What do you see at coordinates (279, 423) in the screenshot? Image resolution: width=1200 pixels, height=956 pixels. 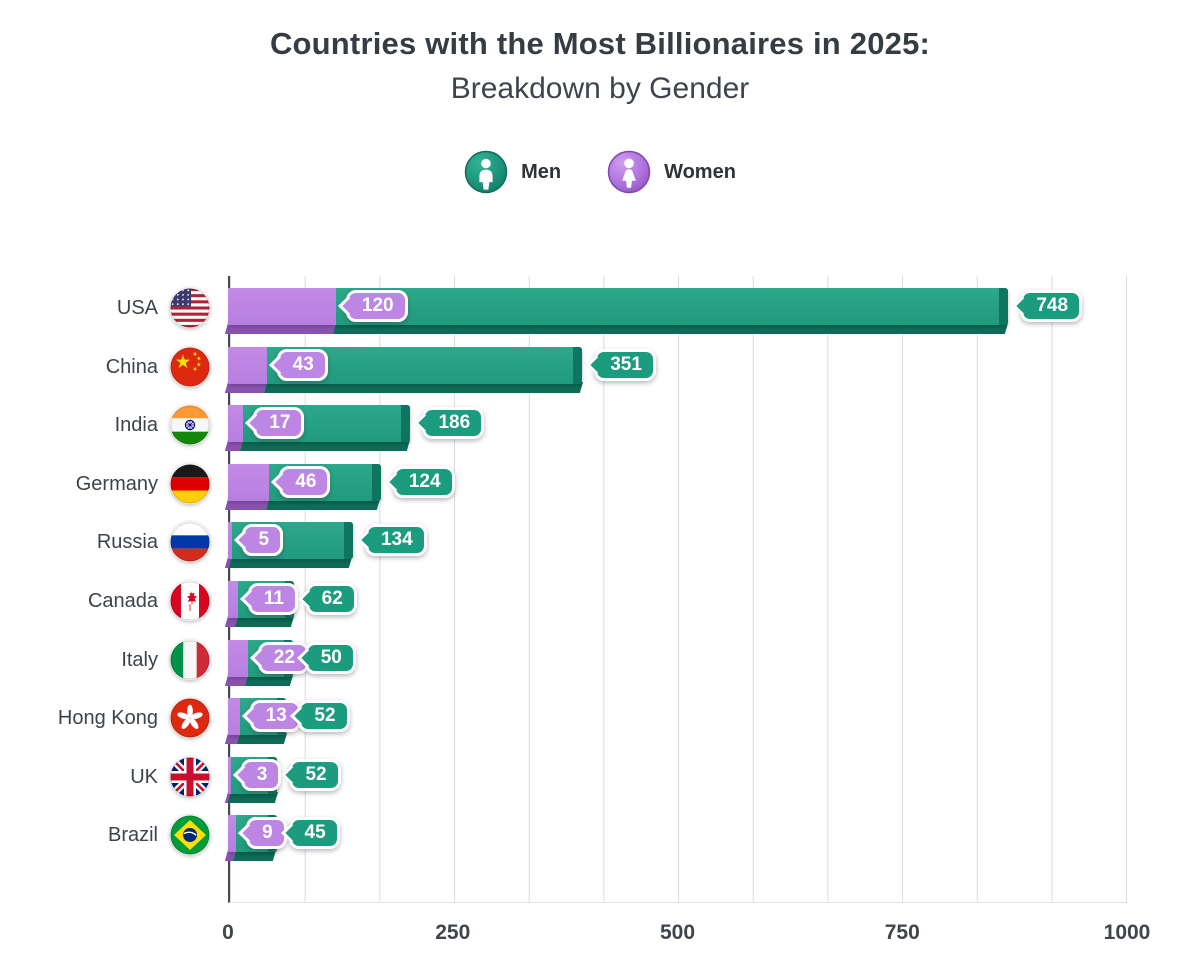 I see `women-value-badge: 17` at bounding box center [279, 423].